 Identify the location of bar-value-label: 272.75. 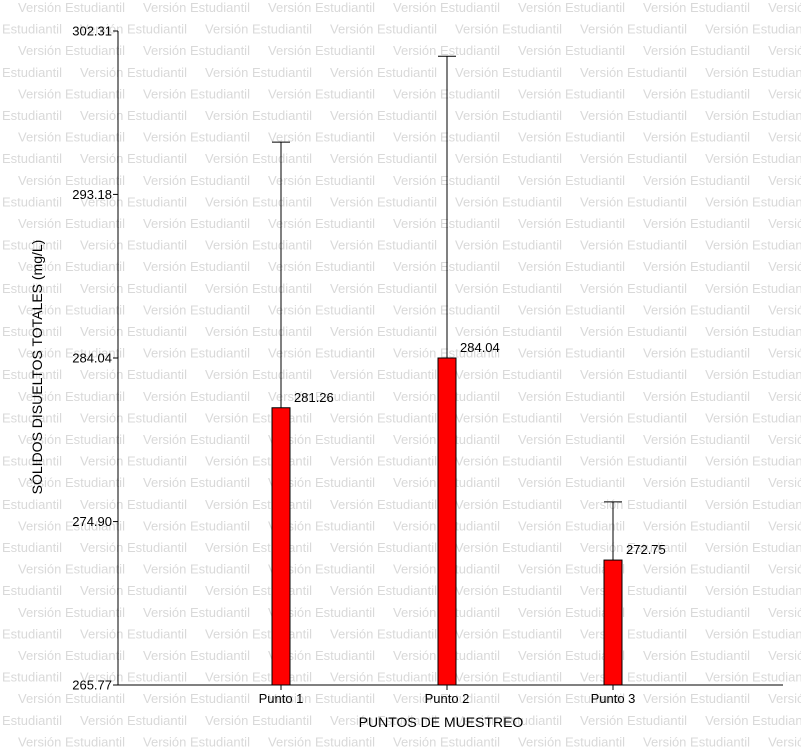
(646, 549).